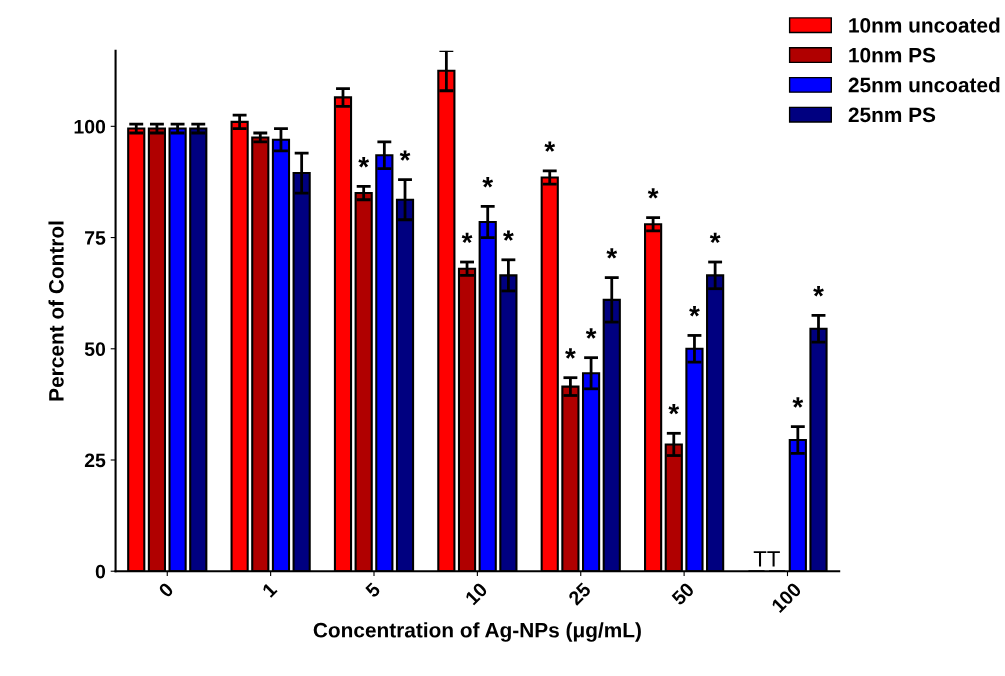 This screenshot has height=676, width=1005. I want to click on y-tick-label: 25, so click(95, 460).